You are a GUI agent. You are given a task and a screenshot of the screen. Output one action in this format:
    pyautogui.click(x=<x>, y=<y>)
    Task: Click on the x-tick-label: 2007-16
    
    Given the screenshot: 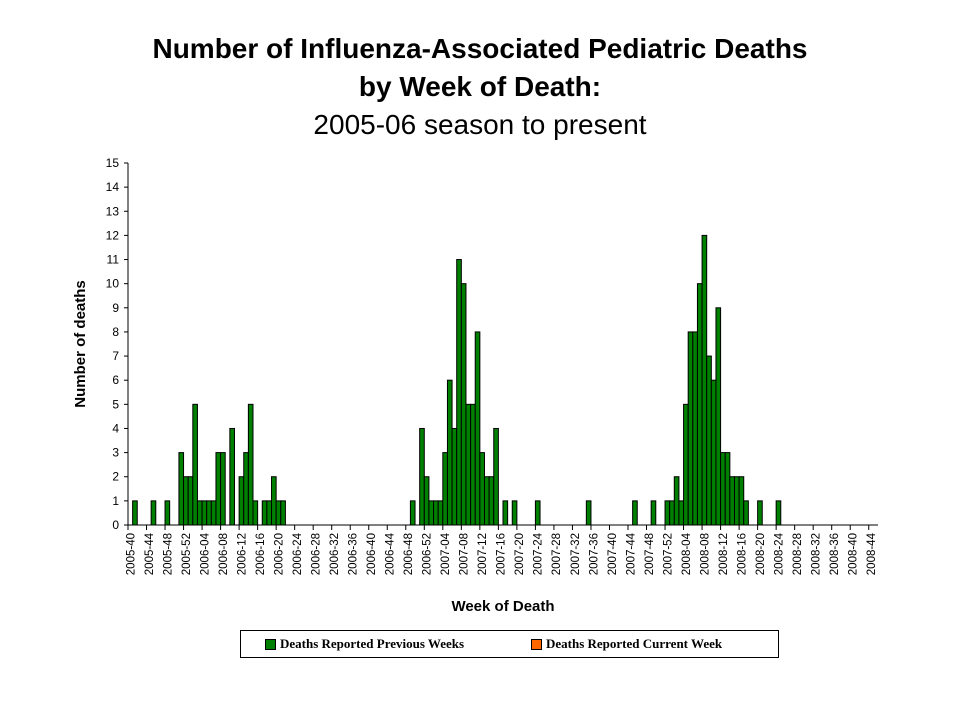 What is the action you would take?
    pyautogui.click(x=502, y=554)
    